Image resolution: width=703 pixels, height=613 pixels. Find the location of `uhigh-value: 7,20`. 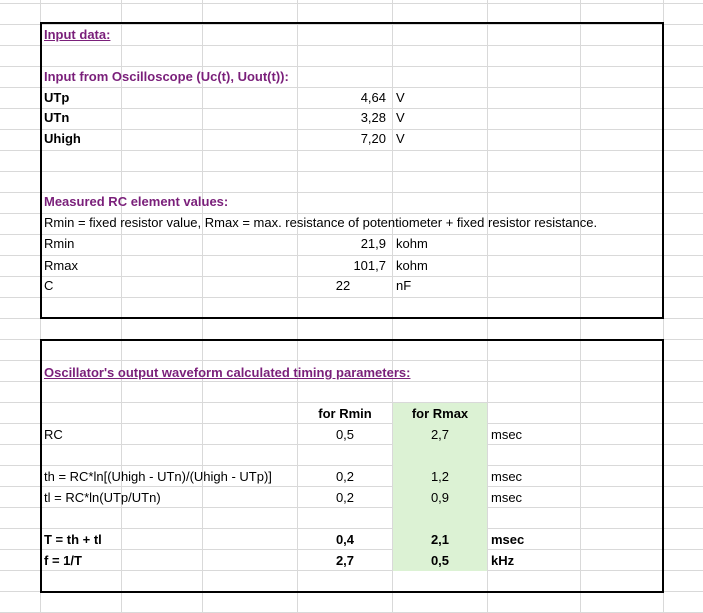

uhigh-value: 7,20 is located at coordinates (373, 138).